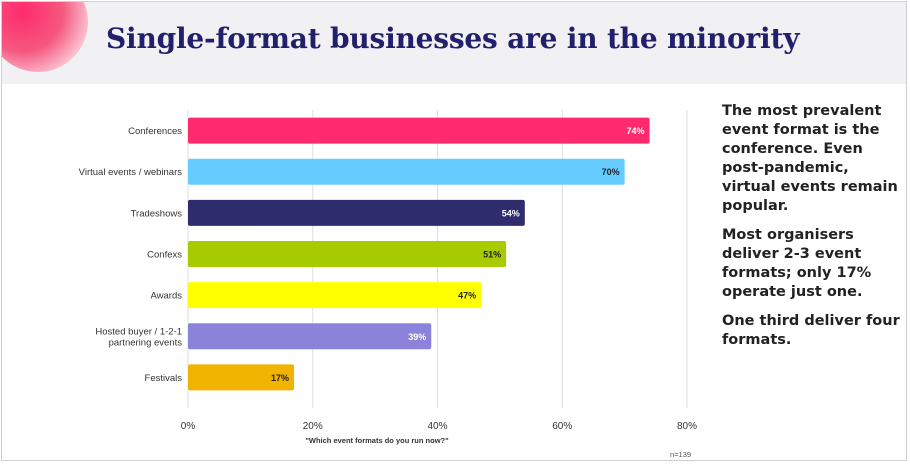 This screenshot has height=464, width=910. What do you see at coordinates (164, 378) in the screenshot?
I see `category-label: Festivals` at bounding box center [164, 378].